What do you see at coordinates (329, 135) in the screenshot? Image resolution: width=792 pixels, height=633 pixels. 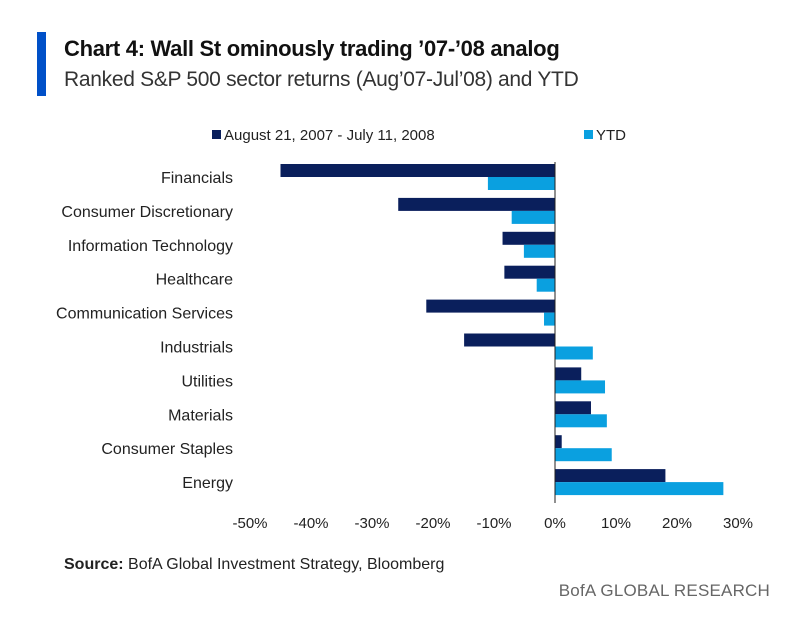 I see `legend-label-1: August 21, 2007 - July 11, 2008` at bounding box center [329, 135].